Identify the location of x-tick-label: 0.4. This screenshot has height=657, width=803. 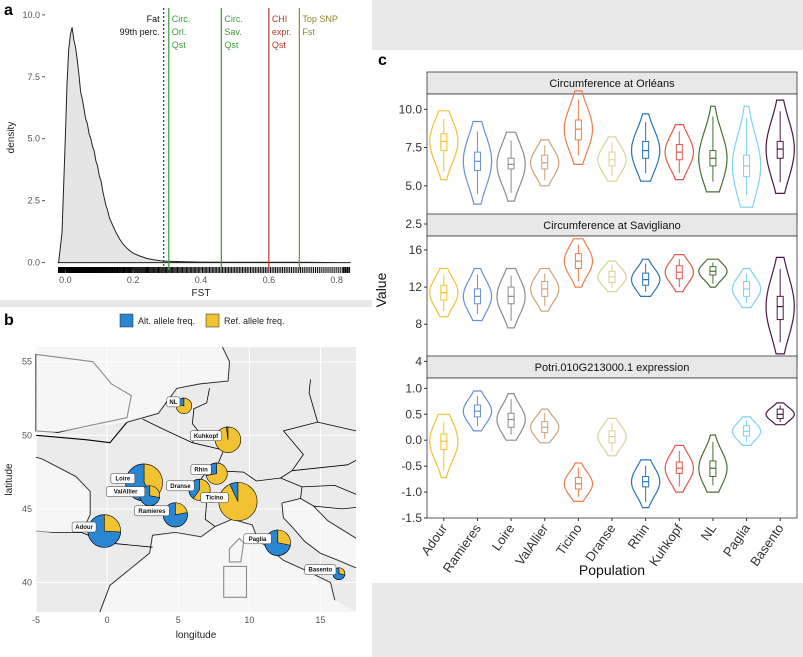
(201, 280).